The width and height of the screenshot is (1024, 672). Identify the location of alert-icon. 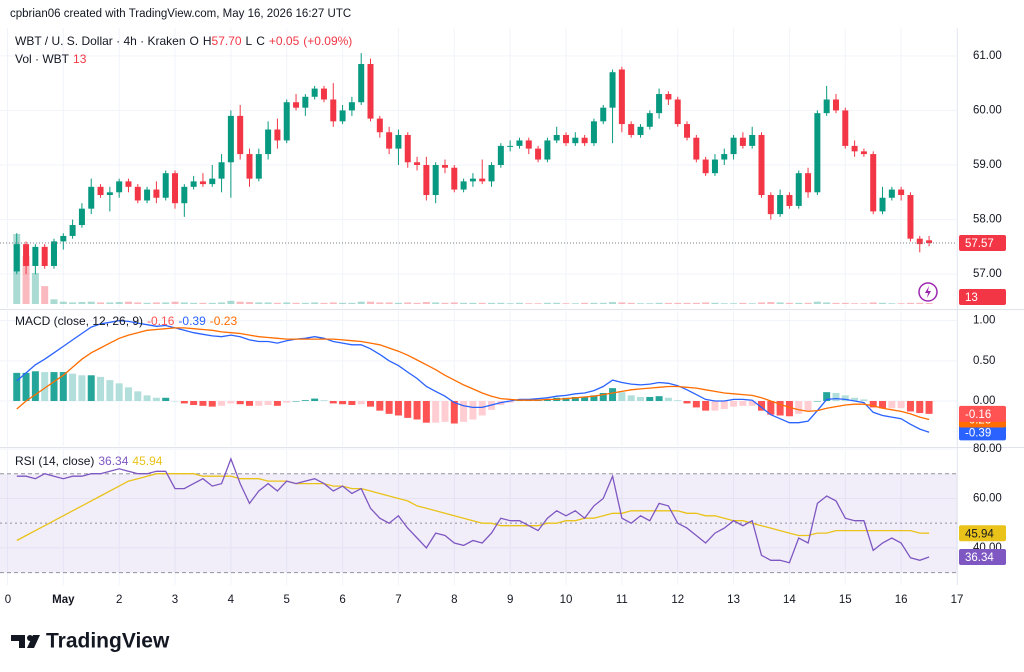
(928, 292).